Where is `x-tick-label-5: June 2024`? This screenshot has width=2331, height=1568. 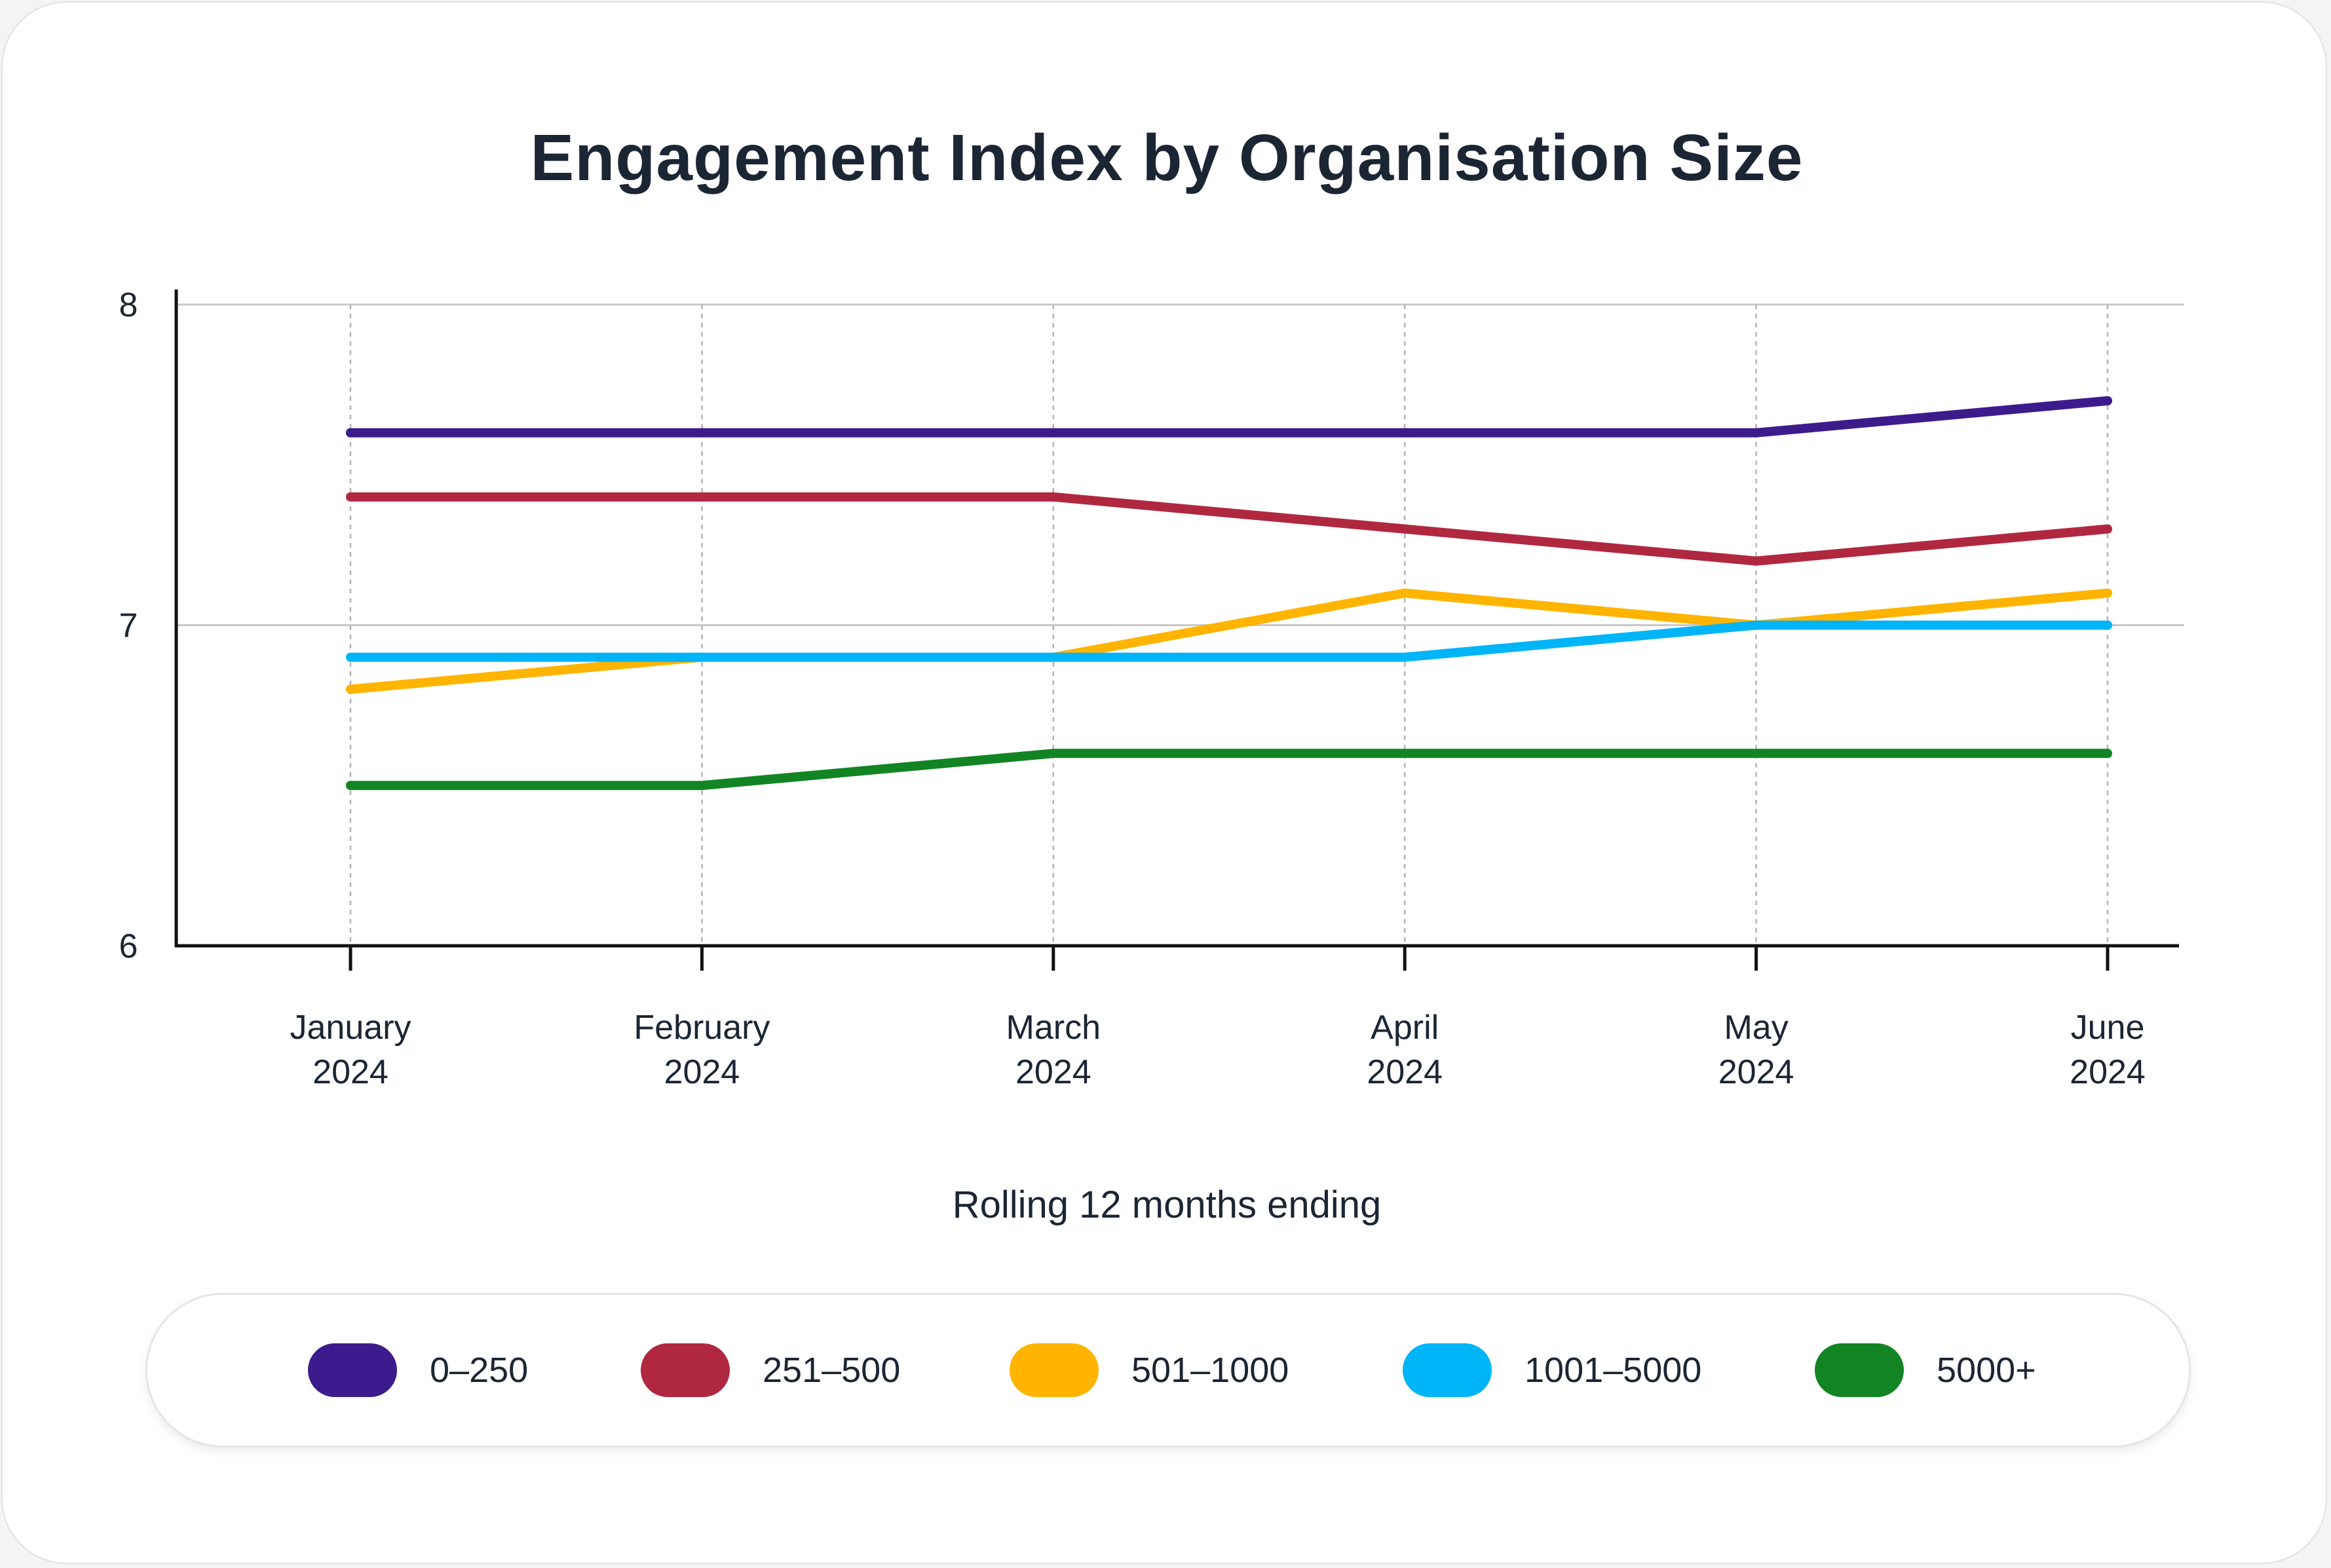 x-tick-label-5: June 2024 is located at coordinates (2108, 1050).